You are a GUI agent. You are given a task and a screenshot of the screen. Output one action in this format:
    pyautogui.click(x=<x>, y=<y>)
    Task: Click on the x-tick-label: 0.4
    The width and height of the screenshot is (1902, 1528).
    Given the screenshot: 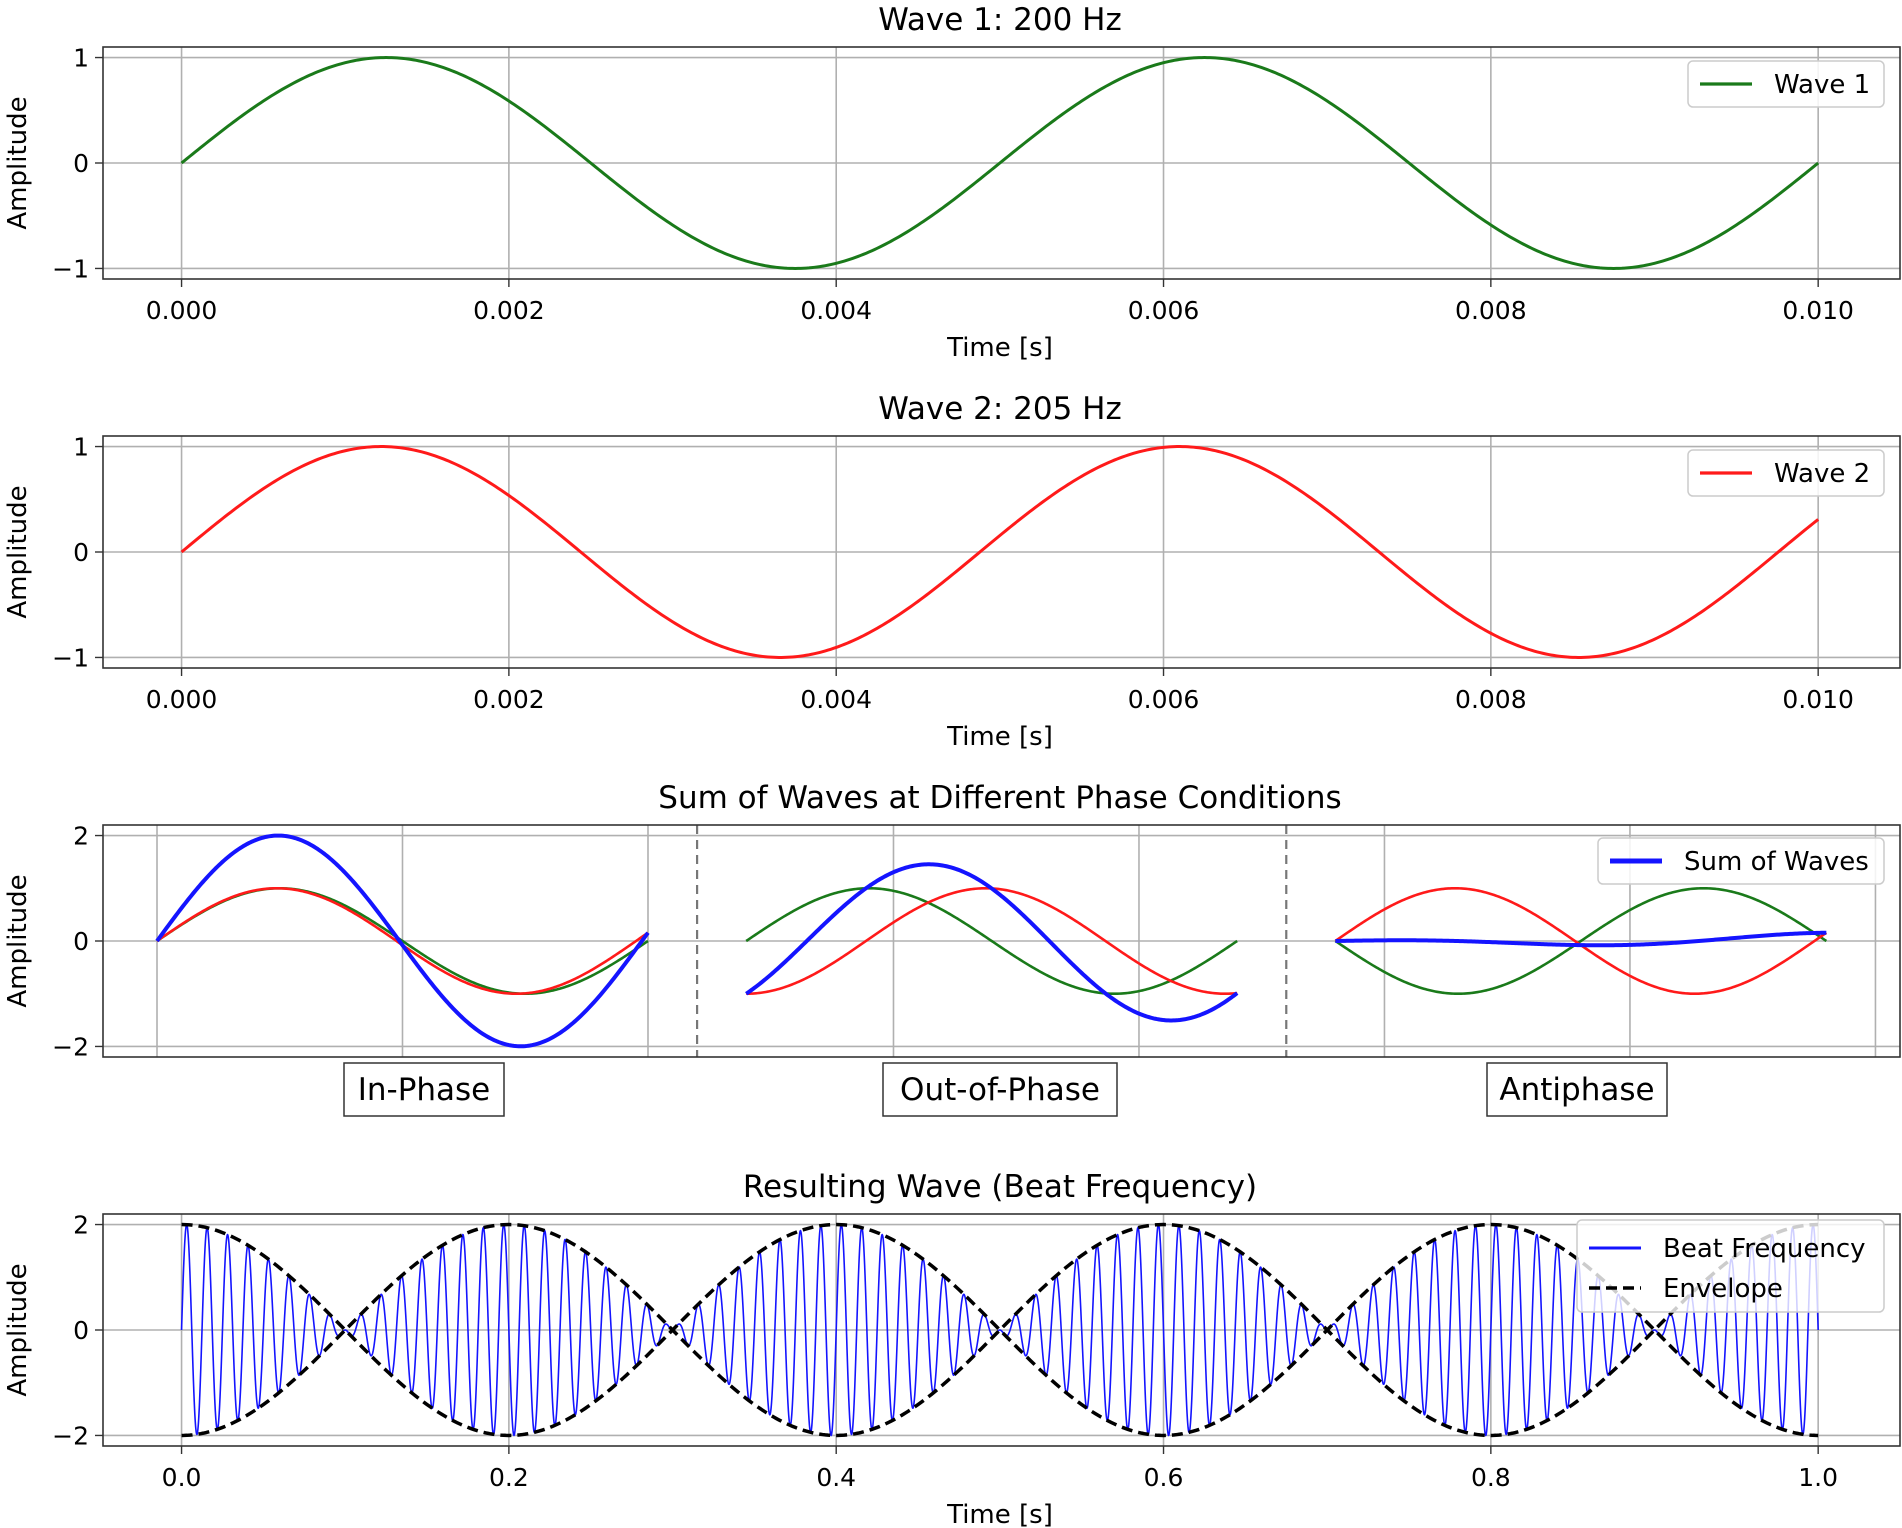 What is the action you would take?
    pyautogui.click(x=836, y=1477)
    